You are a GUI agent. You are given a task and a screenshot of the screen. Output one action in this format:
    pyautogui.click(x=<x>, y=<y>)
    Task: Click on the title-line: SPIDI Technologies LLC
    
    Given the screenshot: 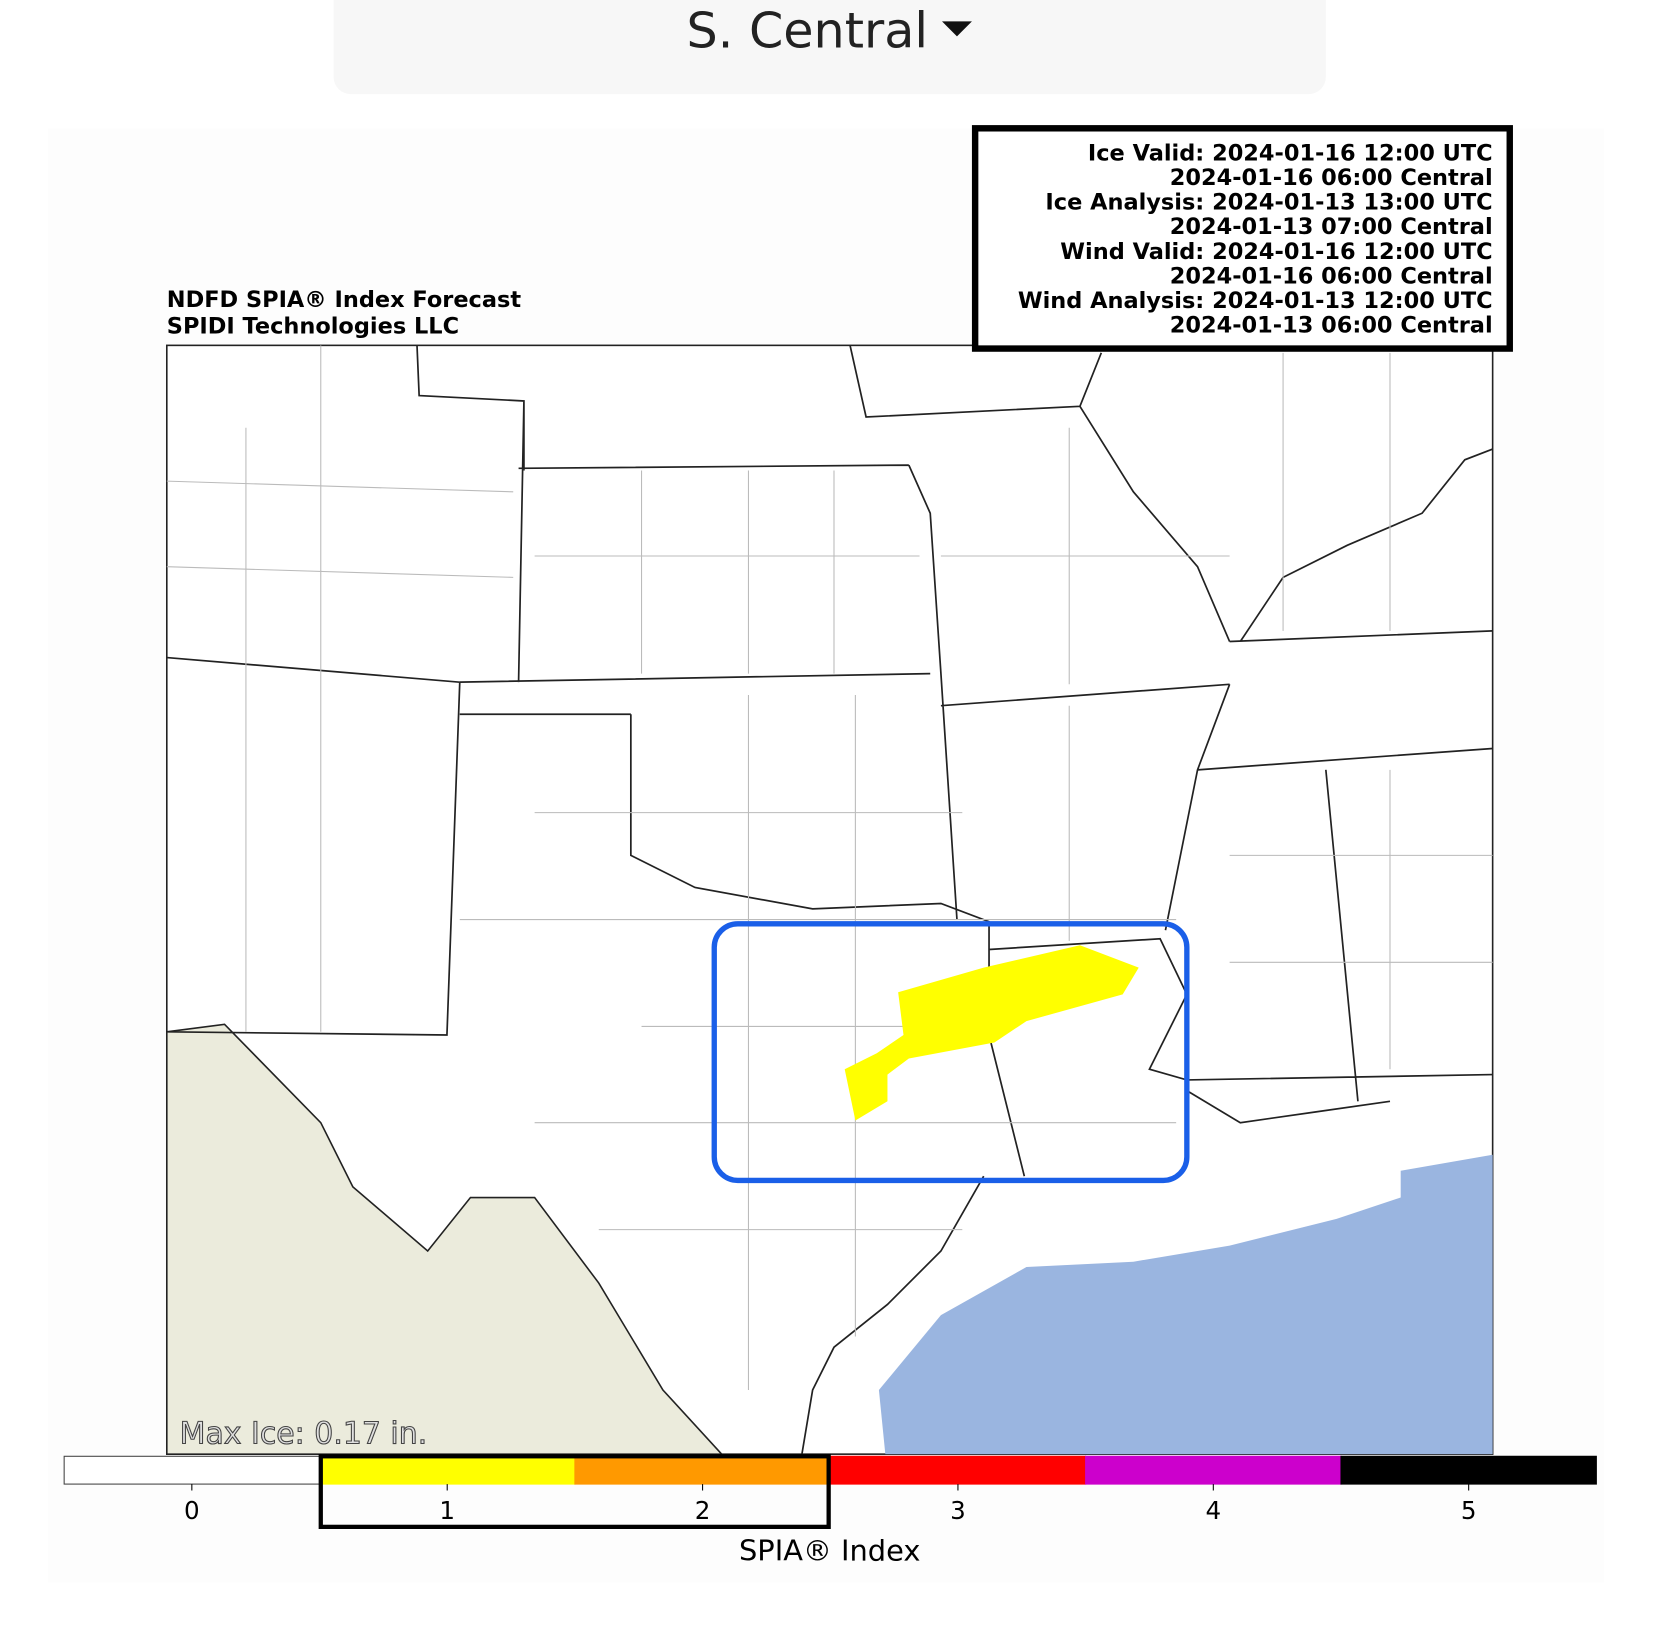 What is the action you would take?
    pyautogui.click(x=313, y=327)
    